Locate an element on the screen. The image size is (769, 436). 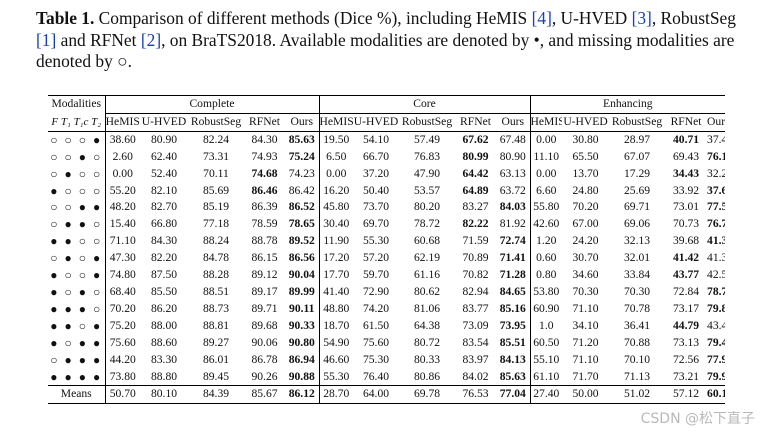
table-cell: 44.20 is located at coordinates (122, 359).